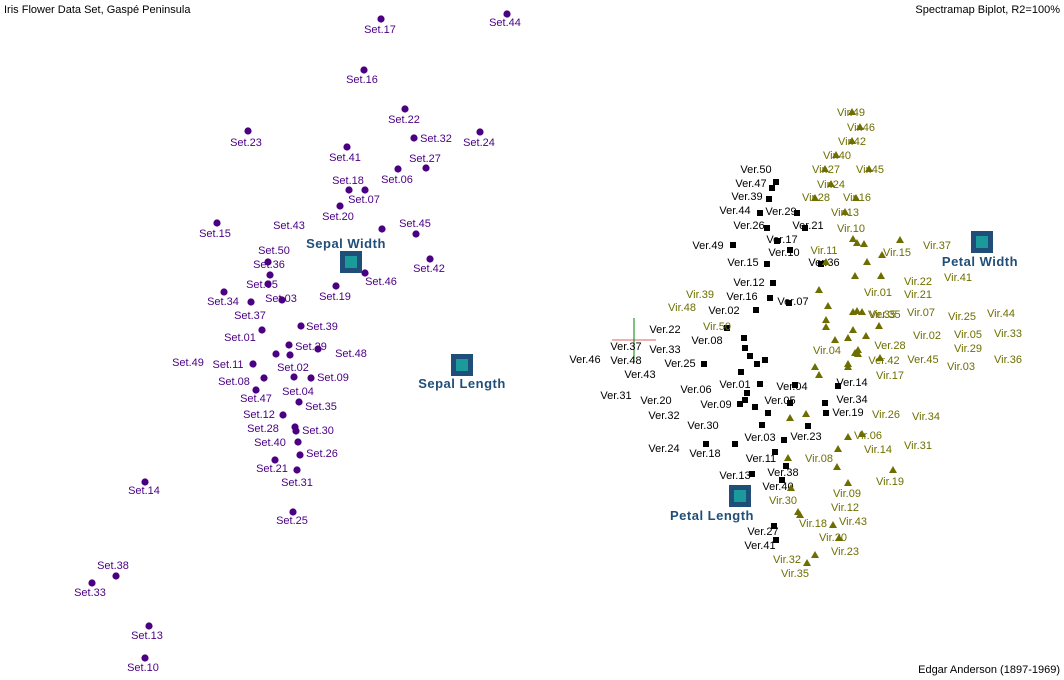 This screenshot has width=1064, height=680. Describe the element at coordinates (346, 243) in the screenshot. I see `variable-label-sepal-width: Sepal Width` at that location.